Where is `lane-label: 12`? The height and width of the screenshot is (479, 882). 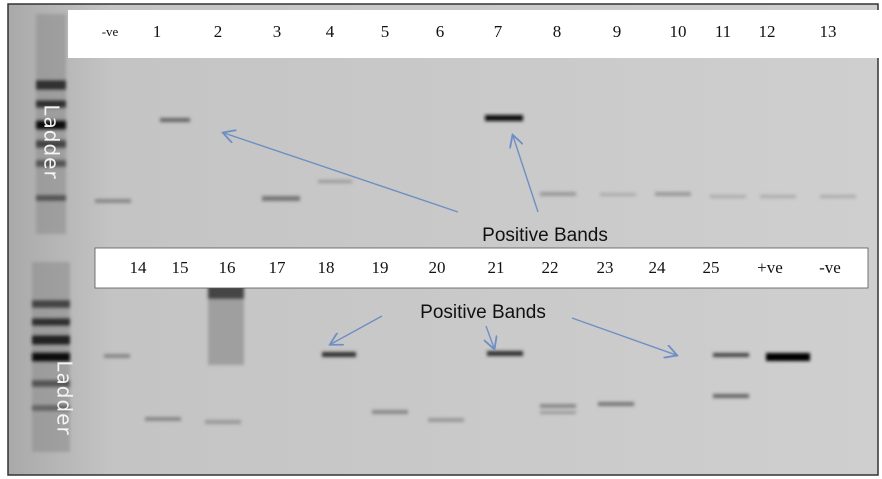
lane-label: 12 is located at coordinates (767, 31).